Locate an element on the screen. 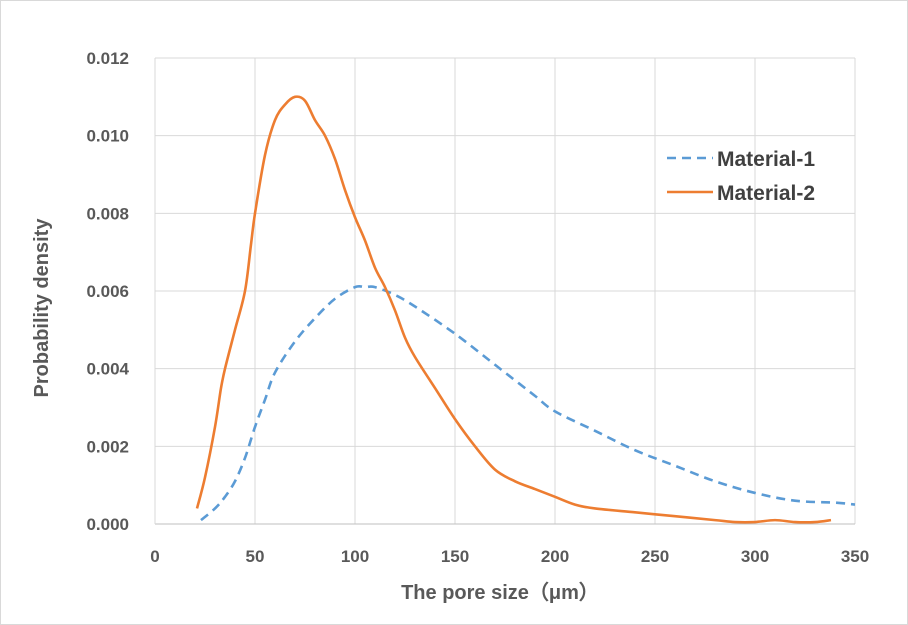  y-tick-label: 0.004 is located at coordinates (107, 369).